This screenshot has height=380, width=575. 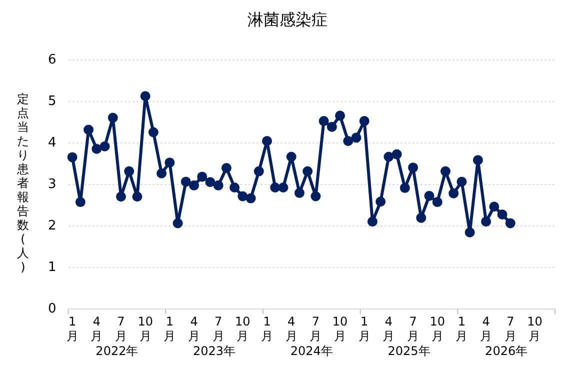 What do you see at coordinates (506, 351) in the screenshot?
I see `text: 2026年` at bounding box center [506, 351].